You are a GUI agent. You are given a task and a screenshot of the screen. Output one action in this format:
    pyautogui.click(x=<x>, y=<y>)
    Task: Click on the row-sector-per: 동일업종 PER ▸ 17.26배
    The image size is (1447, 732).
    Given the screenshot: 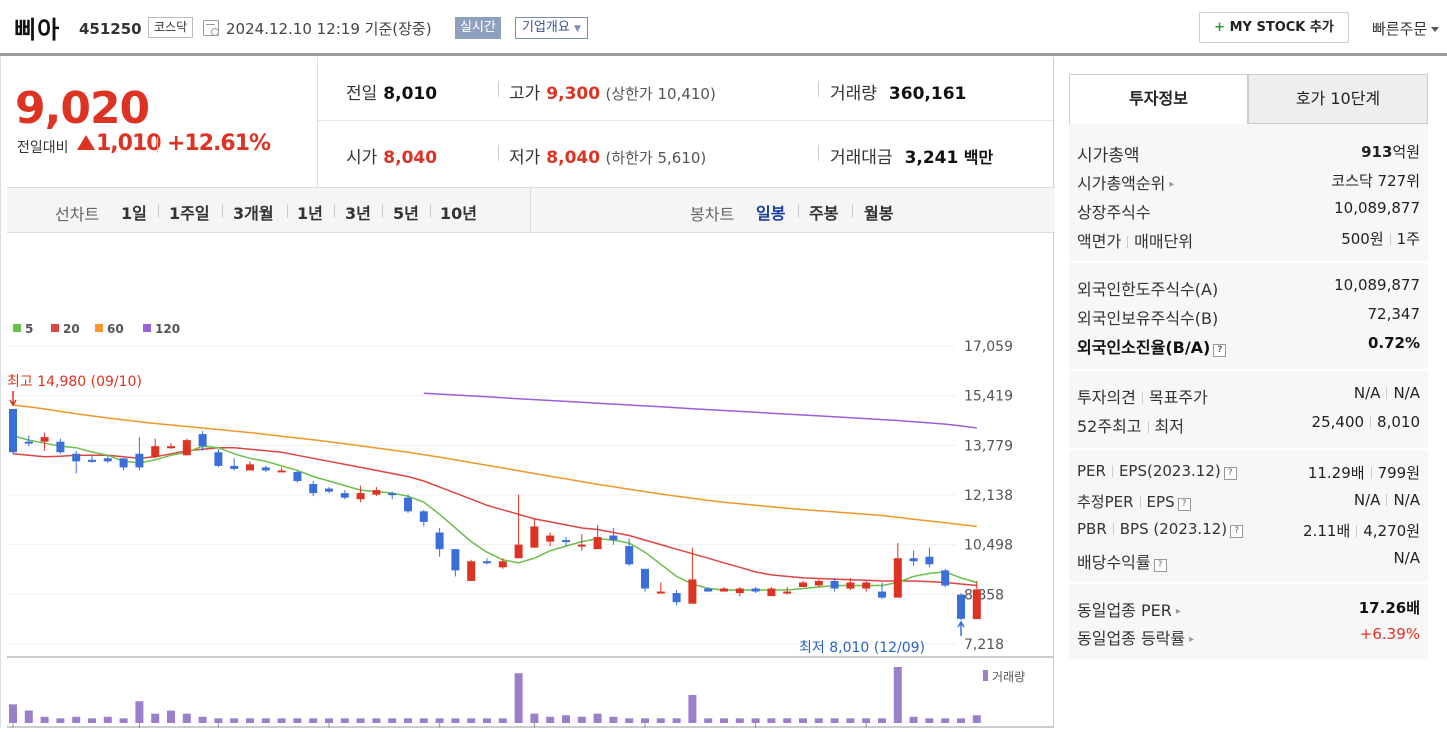 What is the action you would take?
    pyautogui.click(x=1248, y=609)
    